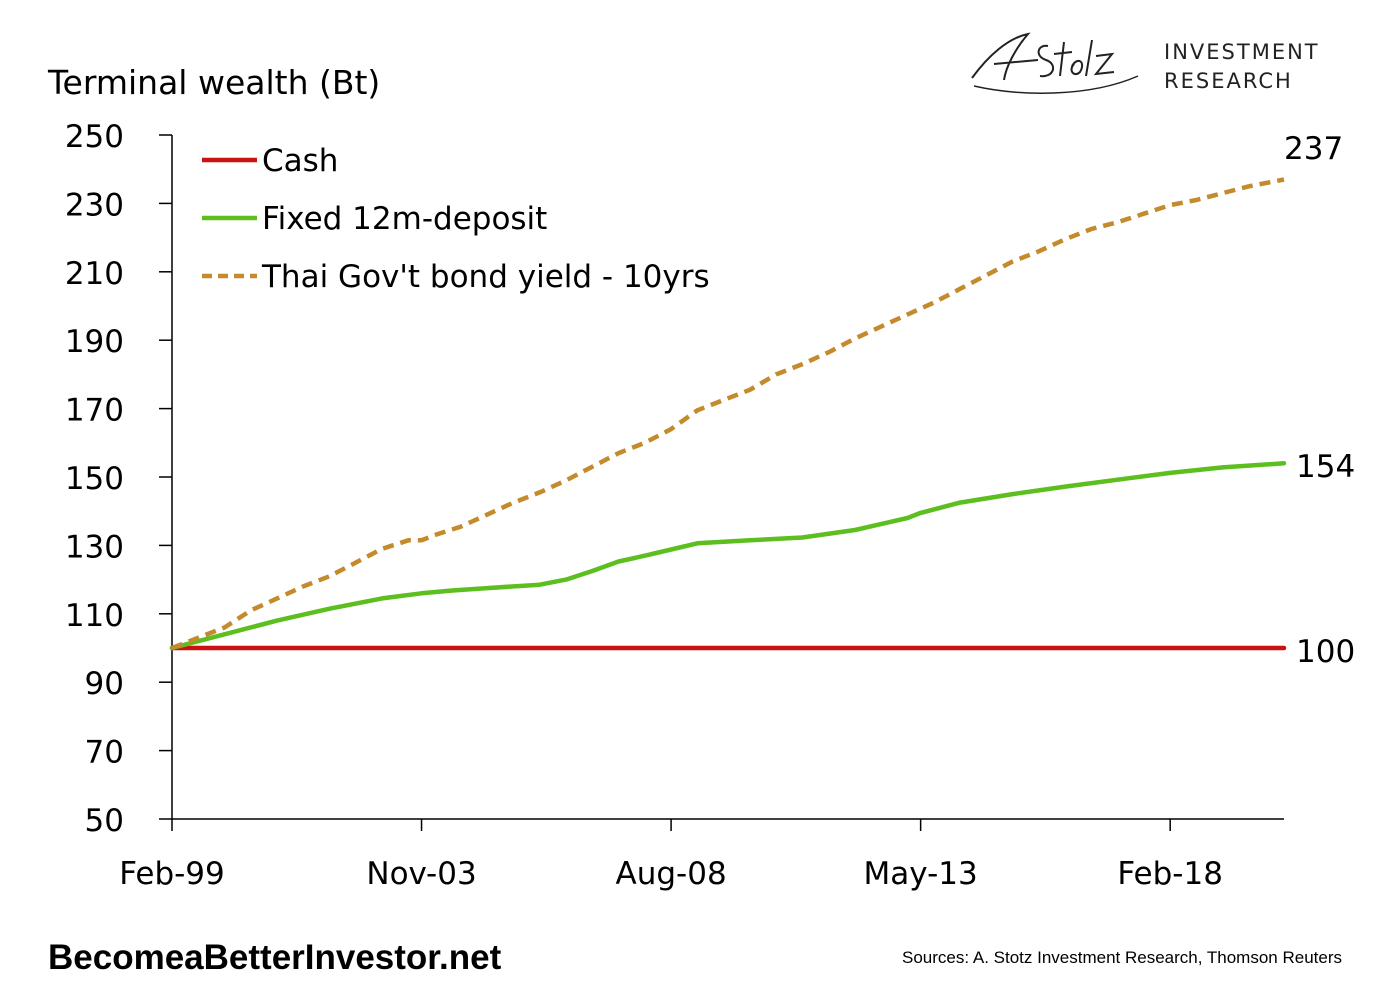 This screenshot has width=1400, height=1000. What do you see at coordinates (671, 874) in the screenshot?
I see `x-tick-label: Aug-08` at bounding box center [671, 874].